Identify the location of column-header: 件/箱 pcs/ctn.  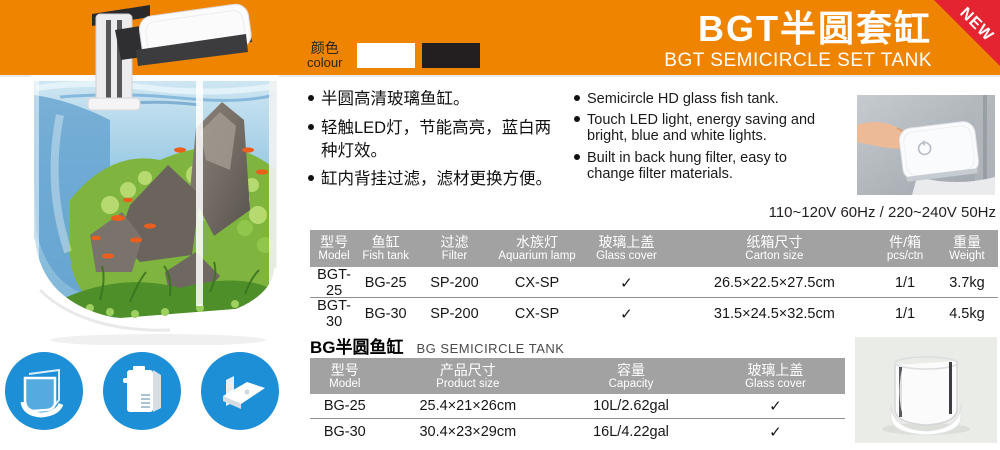
(905, 248).